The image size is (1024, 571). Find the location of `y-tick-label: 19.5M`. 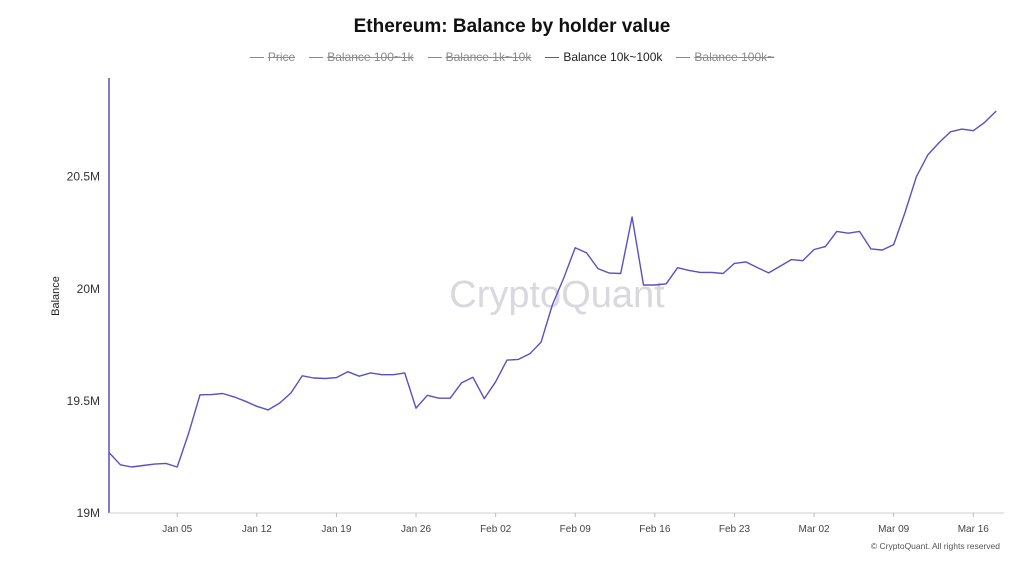

y-tick-label: 19.5M is located at coordinates (83, 401).